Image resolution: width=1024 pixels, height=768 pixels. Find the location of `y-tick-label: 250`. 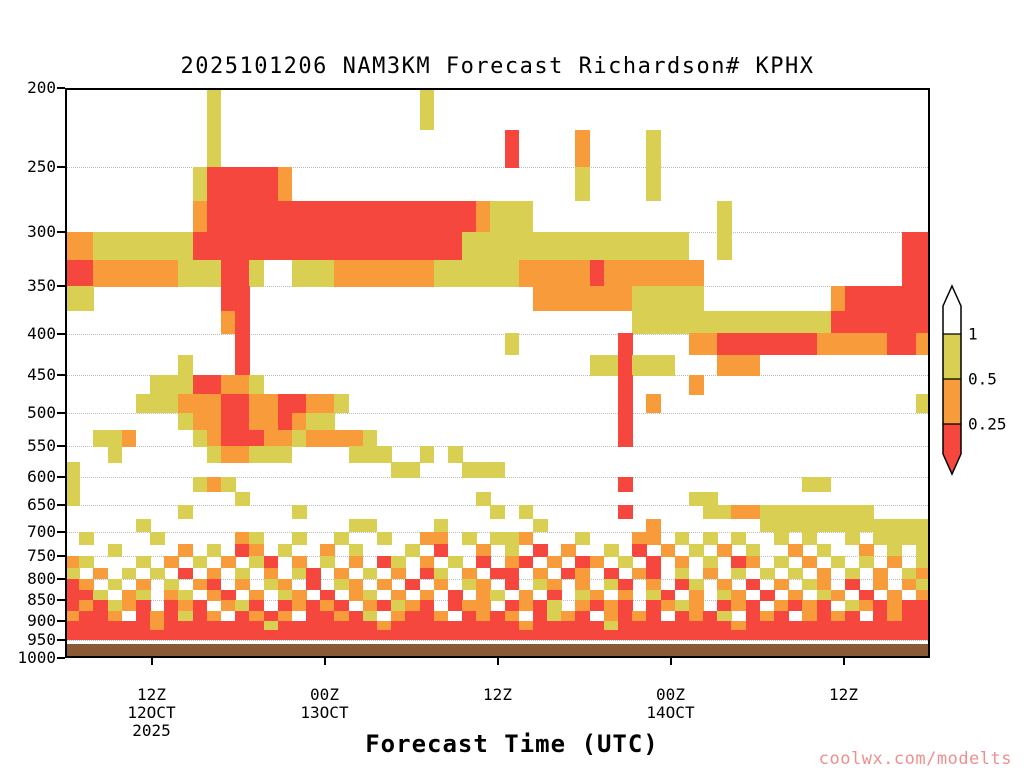

y-tick-label: 250 is located at coordinates (41, 166).